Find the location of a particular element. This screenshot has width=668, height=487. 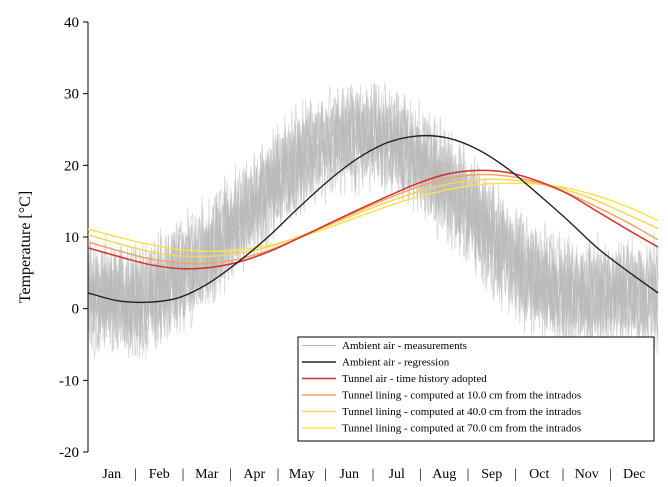

series-tunnel-lining-computed-at-70-0-cm-from-the-intrados is located at coordinates (373, 217).